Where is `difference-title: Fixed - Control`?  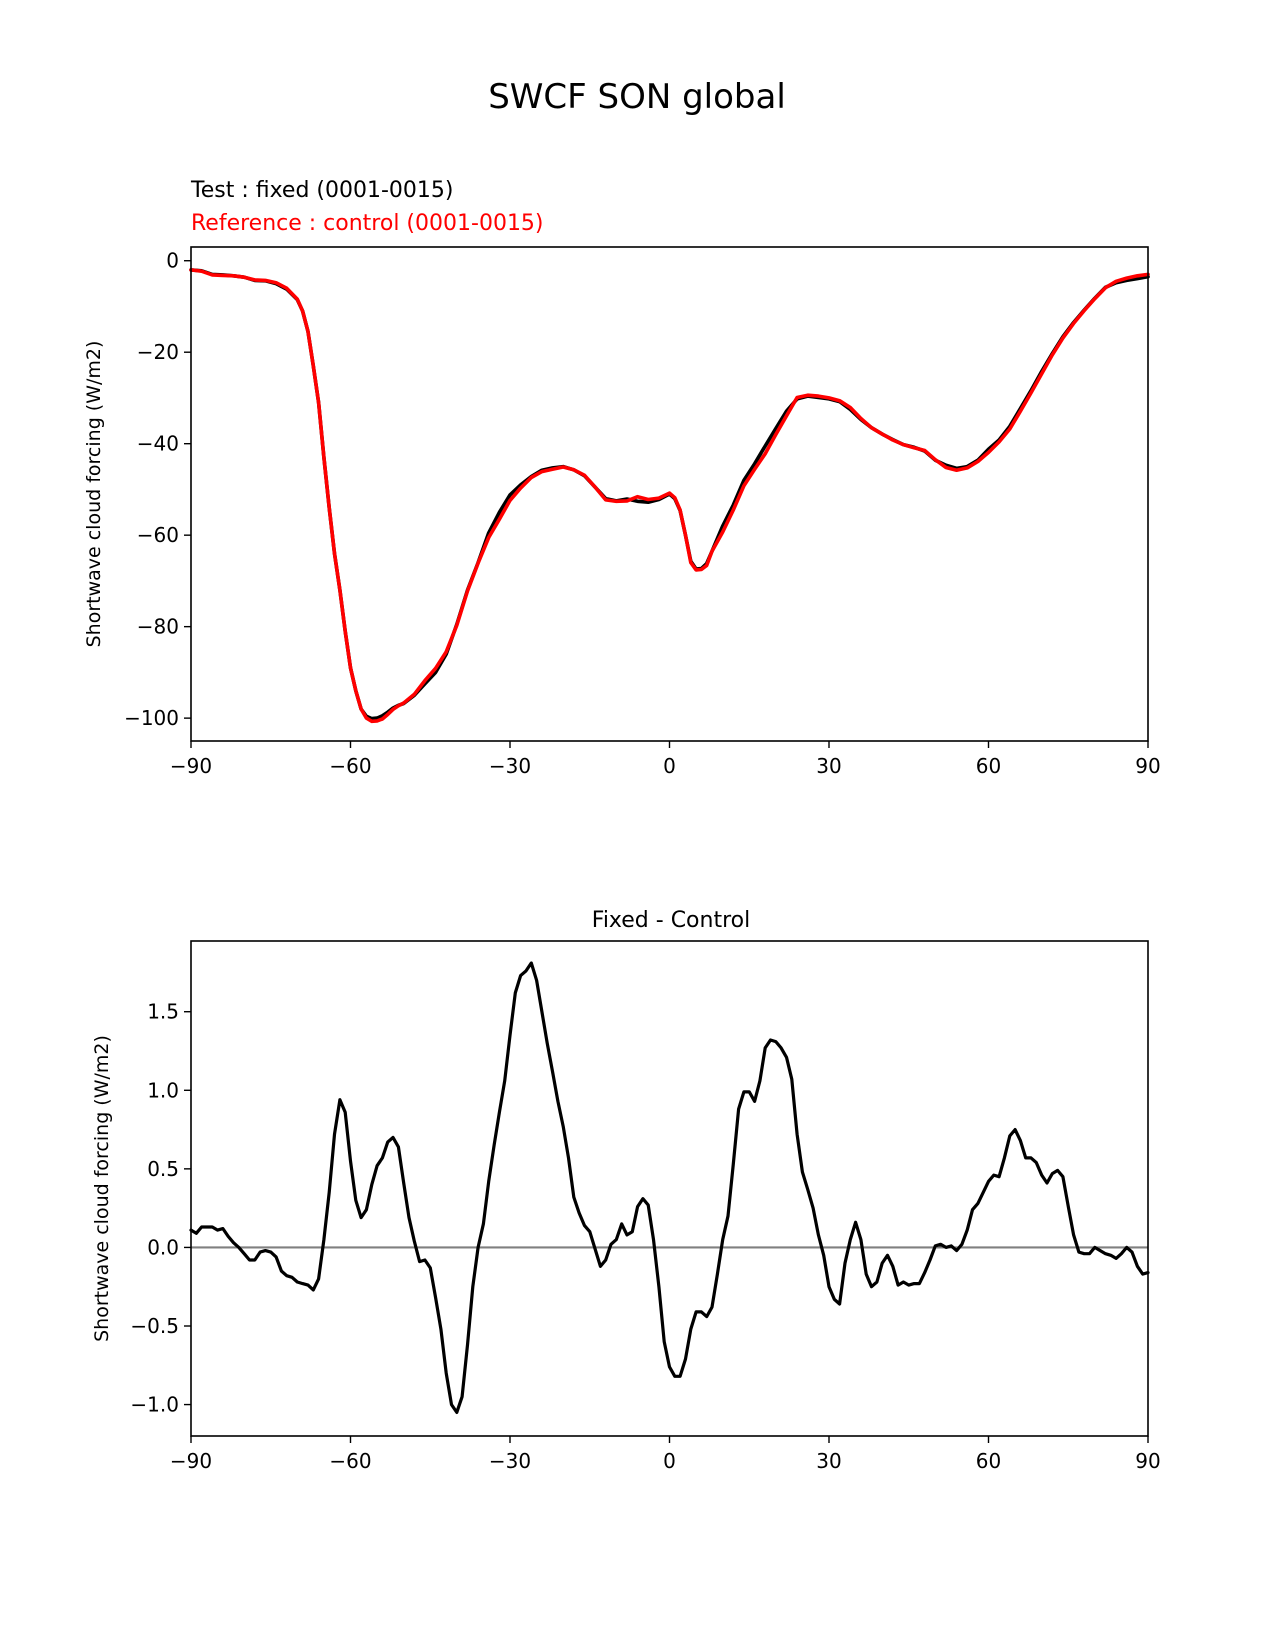 difference-title: Fixed - Control is located at coordinates (671, 920).